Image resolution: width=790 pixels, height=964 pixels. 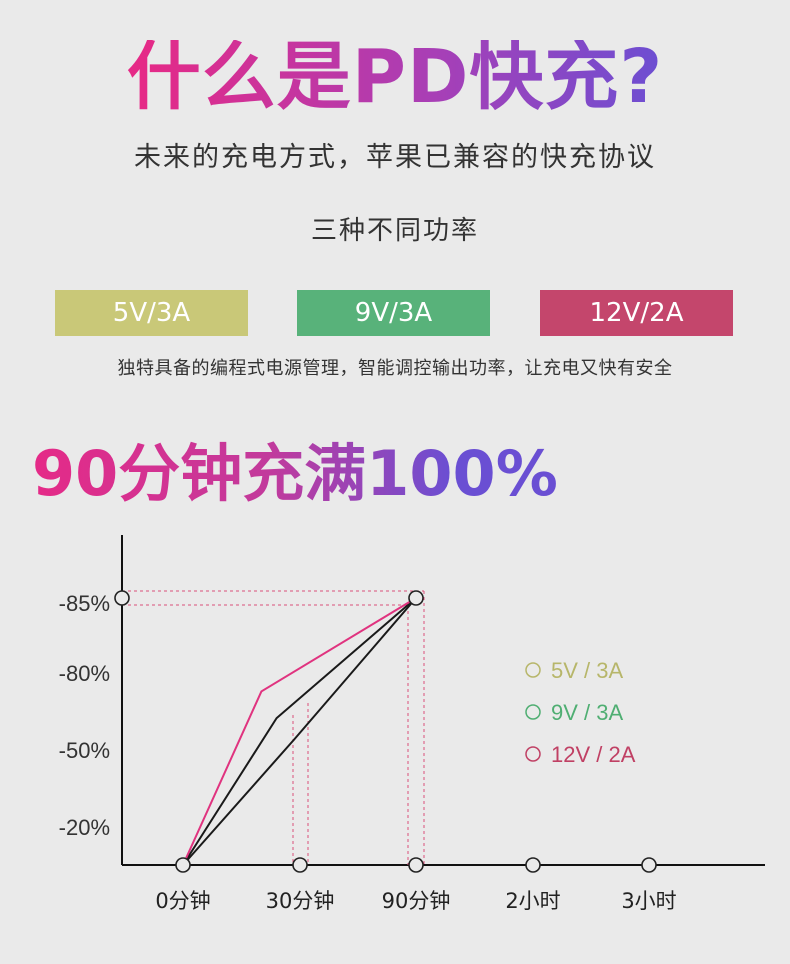 What do you see at coordinates (587, 670) in the screenshot?
I see `legend-label: 5V / 3A` at bounding box center [587, 670].